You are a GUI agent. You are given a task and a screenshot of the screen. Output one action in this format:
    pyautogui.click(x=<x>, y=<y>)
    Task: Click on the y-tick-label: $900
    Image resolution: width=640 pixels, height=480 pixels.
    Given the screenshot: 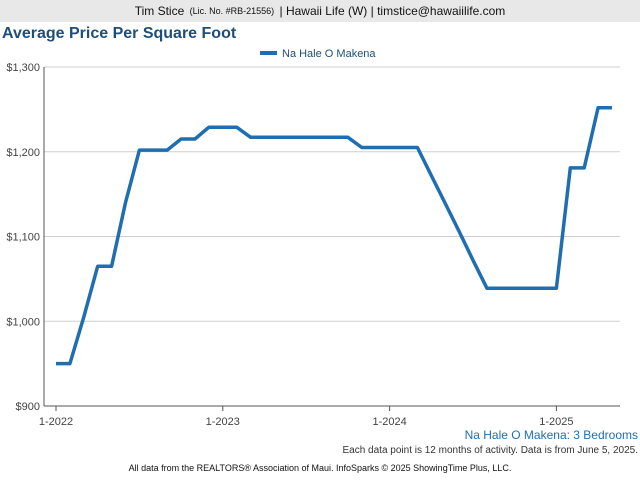 What is the action you would take?
    pyautogui.click(x=28, y=407)
    